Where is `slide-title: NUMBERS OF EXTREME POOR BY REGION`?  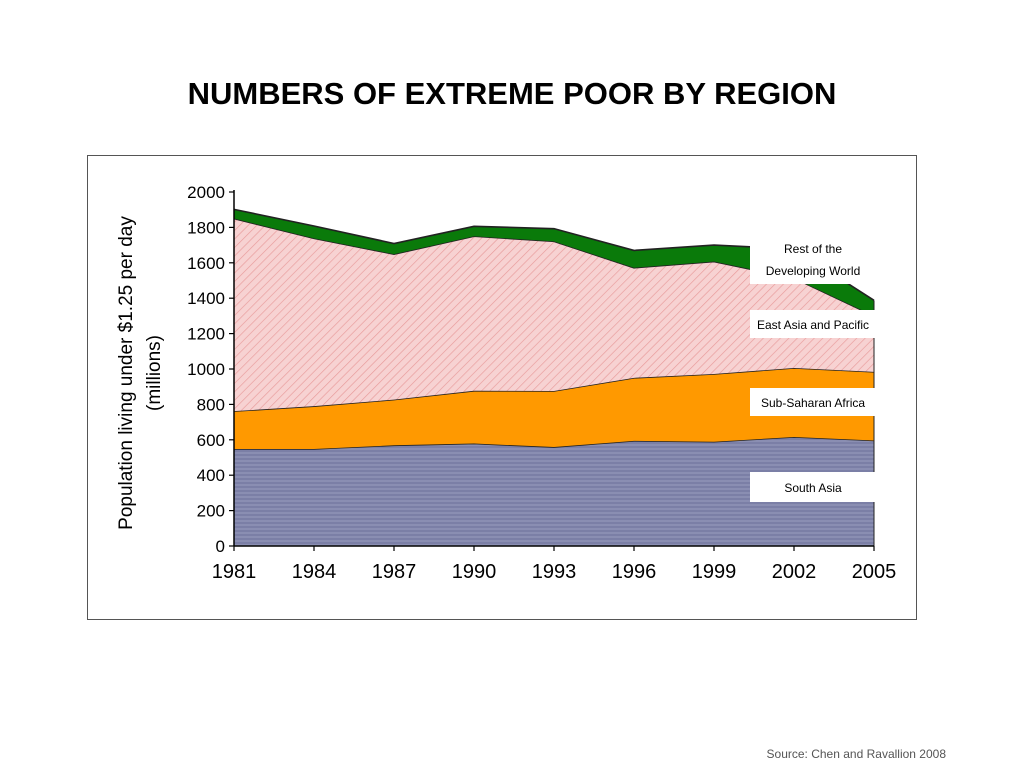
slide-title: NUMBERS OF EXTREME POOR BY REGION is located at coordinates (512, 93).